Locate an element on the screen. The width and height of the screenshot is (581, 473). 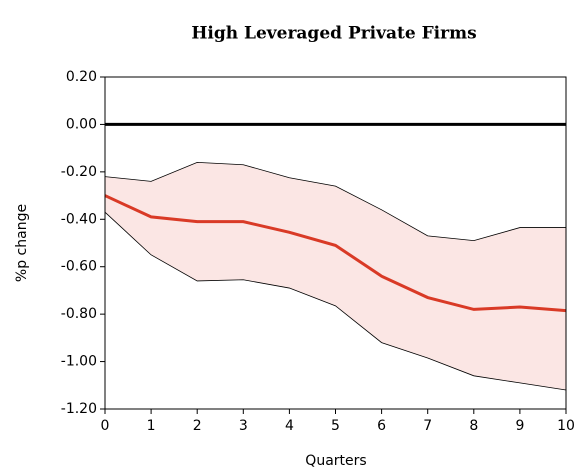
y-tick-label: -0.40 is located at coordinates (79, 219).